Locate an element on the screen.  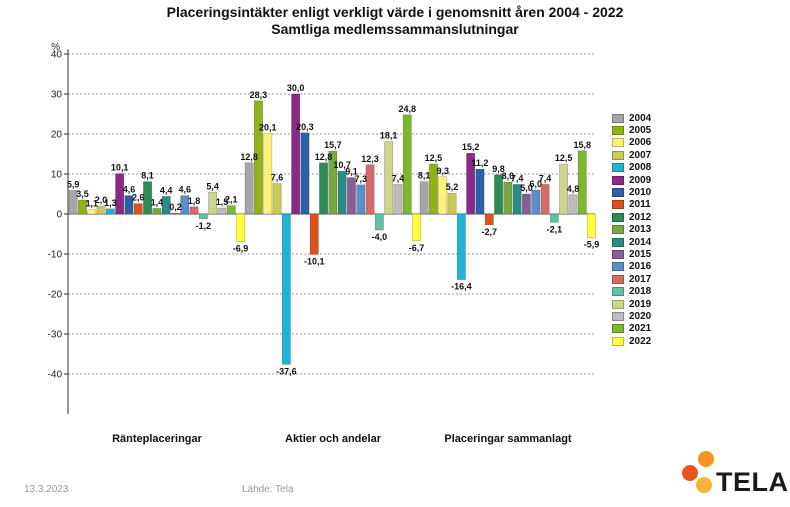
legend-item: 2021 is located at coordinates (631, 329).